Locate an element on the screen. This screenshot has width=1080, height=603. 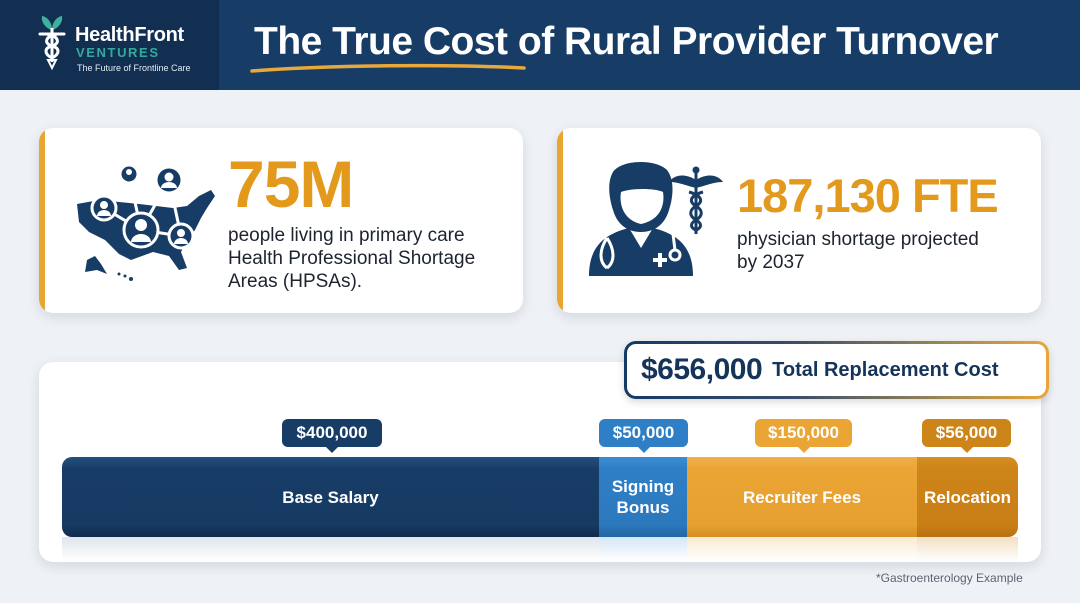
stat-description: physician shortage projected by 2037 is located at coordinates (858, 251).